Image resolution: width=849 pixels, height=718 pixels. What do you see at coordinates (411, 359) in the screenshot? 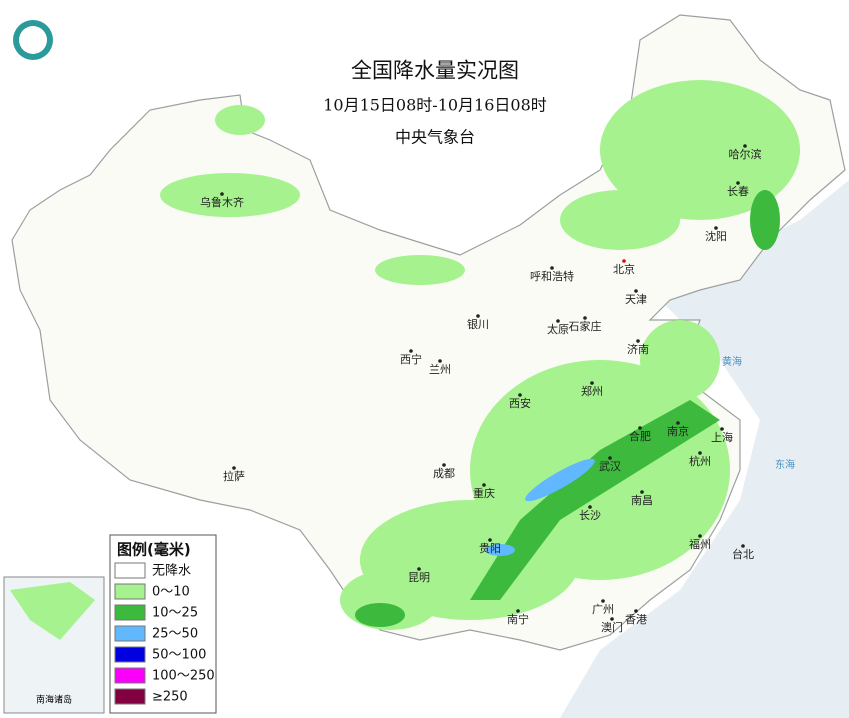
I see `city-label: 西宁` at bounding box center [411, 359].